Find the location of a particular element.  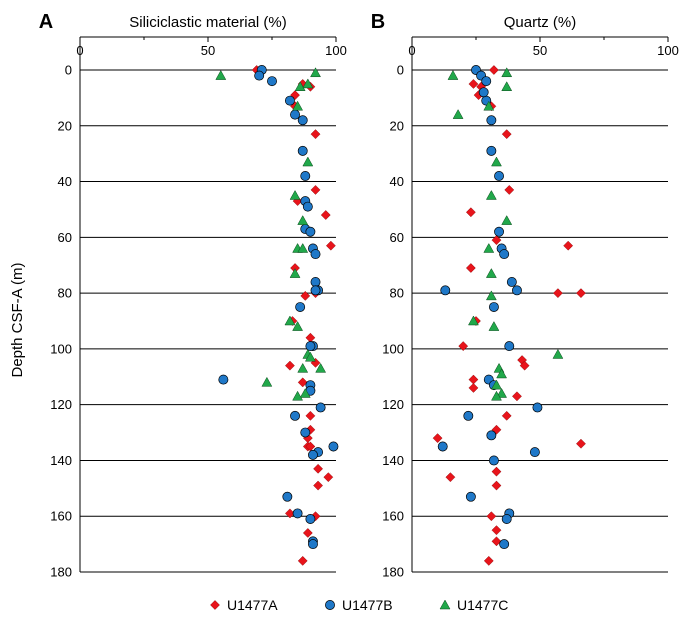

series-u1477a is located at coordinates (293, 315).